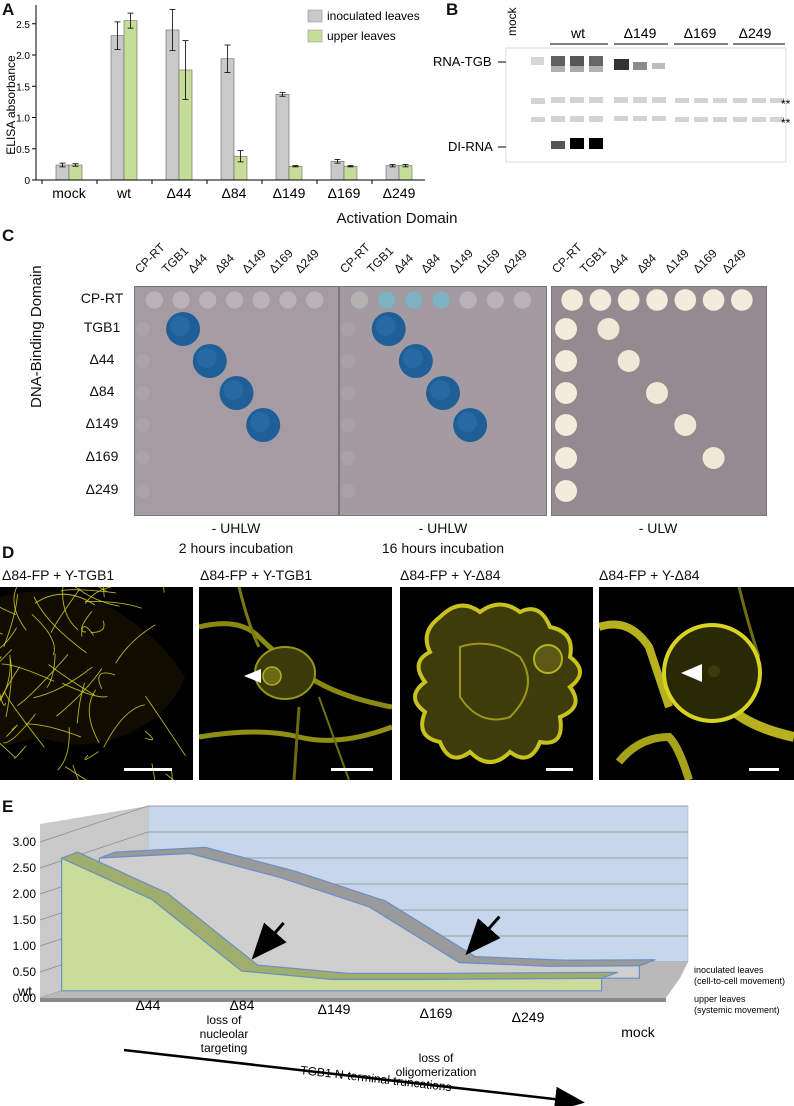 The height and width of the screenshot is (1106, 794). Describe the element at coordinates (289, 192) in the screenshot. I see `a-xtick-label: Δ149` at that location.